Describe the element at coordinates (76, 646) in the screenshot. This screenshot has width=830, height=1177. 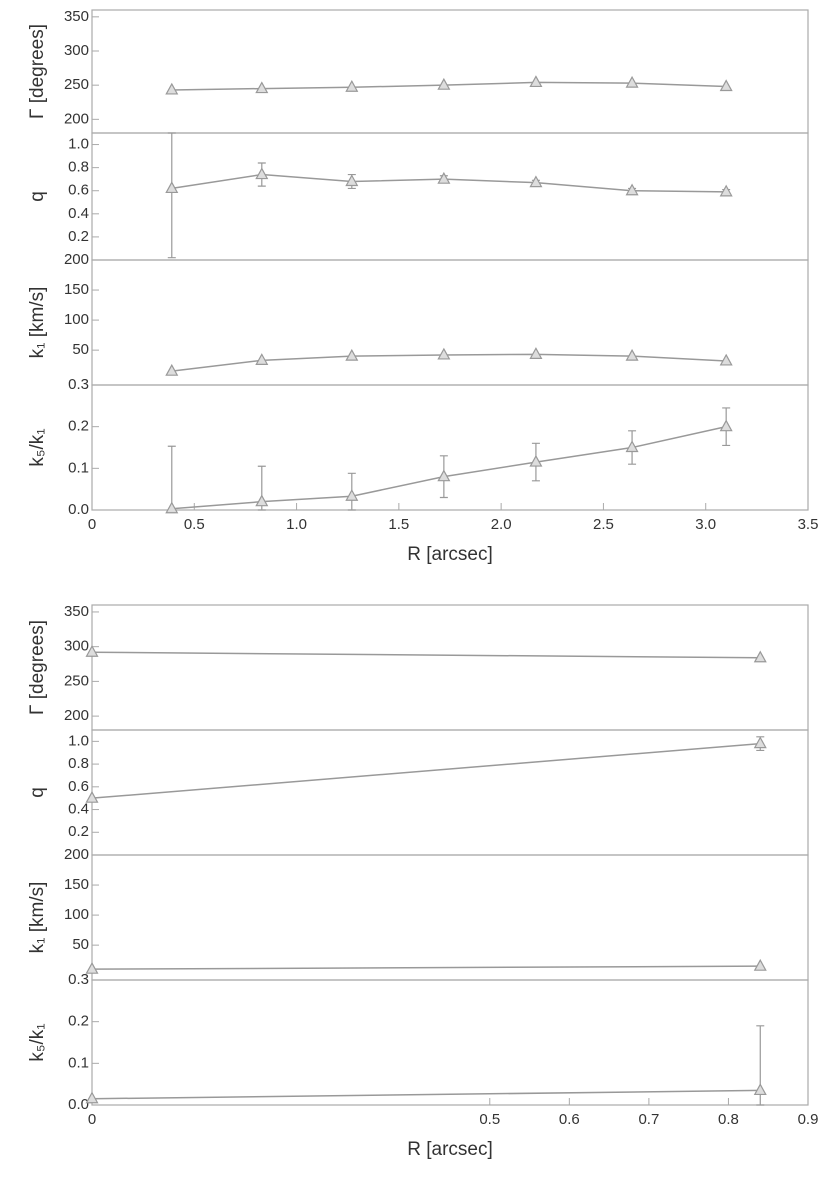
I see `y-tick-label: 300` at that location.